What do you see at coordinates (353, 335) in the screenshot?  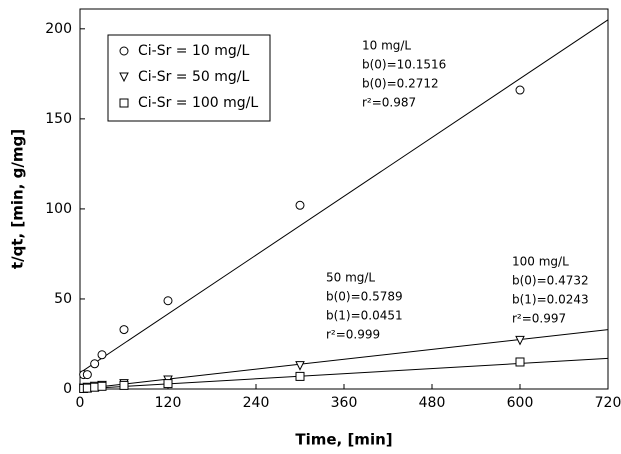 I see `annotation: r²=0.999` at bounding box center [353, 335].